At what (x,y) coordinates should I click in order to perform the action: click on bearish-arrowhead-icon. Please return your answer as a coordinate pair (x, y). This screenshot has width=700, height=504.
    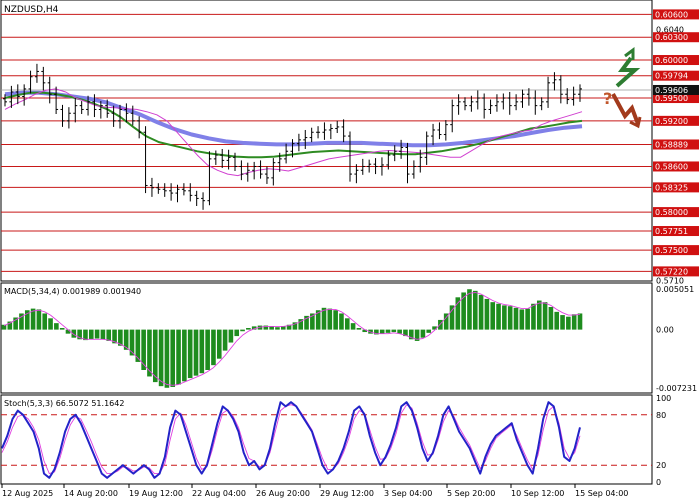
    Looking at the image, I should click on (635, 122).